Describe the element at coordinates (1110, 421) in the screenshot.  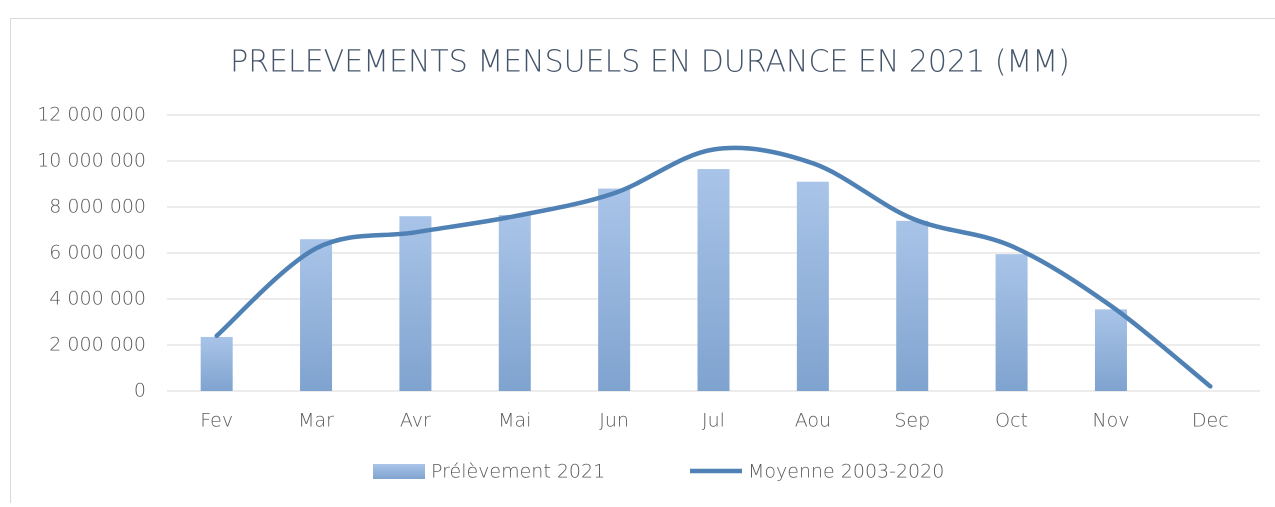
I see `x-tick-label: Nov` at that location.